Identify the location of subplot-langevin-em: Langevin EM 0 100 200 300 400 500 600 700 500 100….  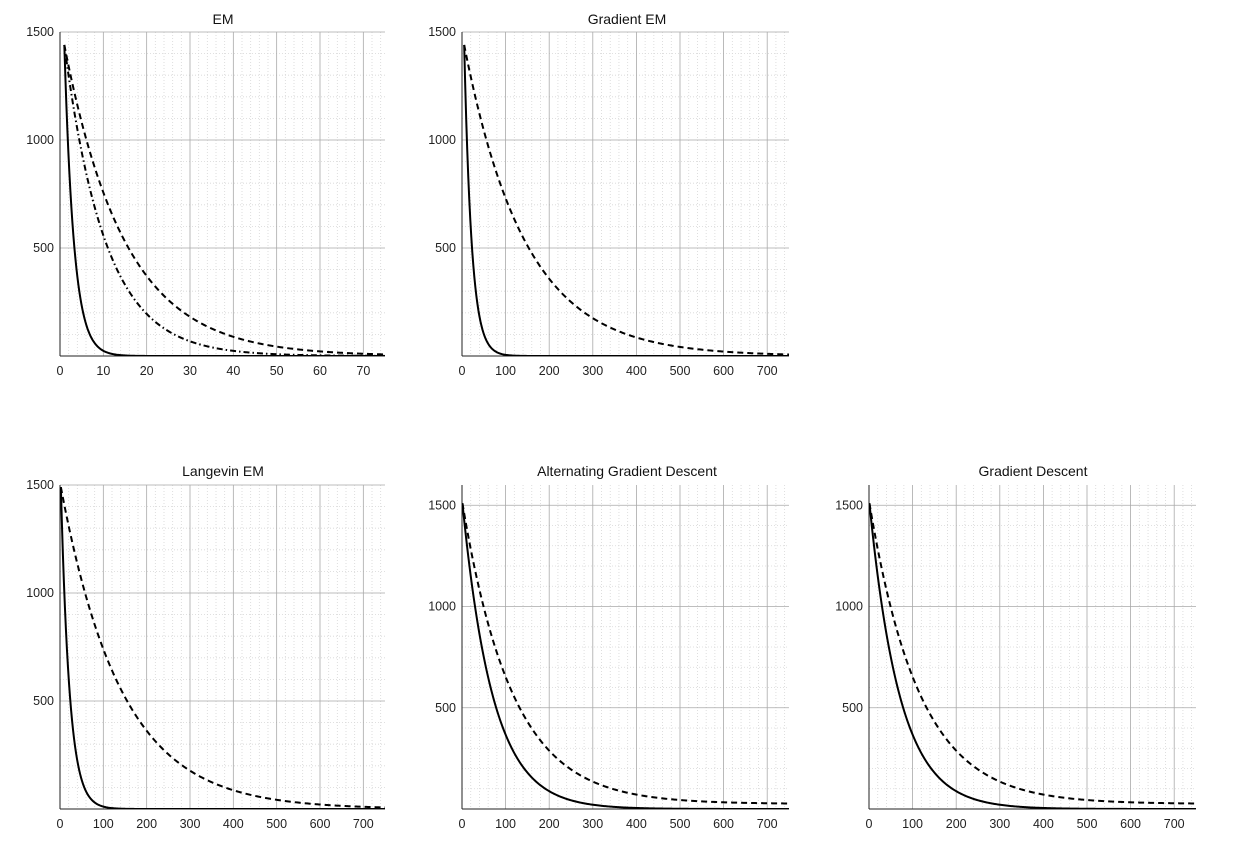
(205, 647).